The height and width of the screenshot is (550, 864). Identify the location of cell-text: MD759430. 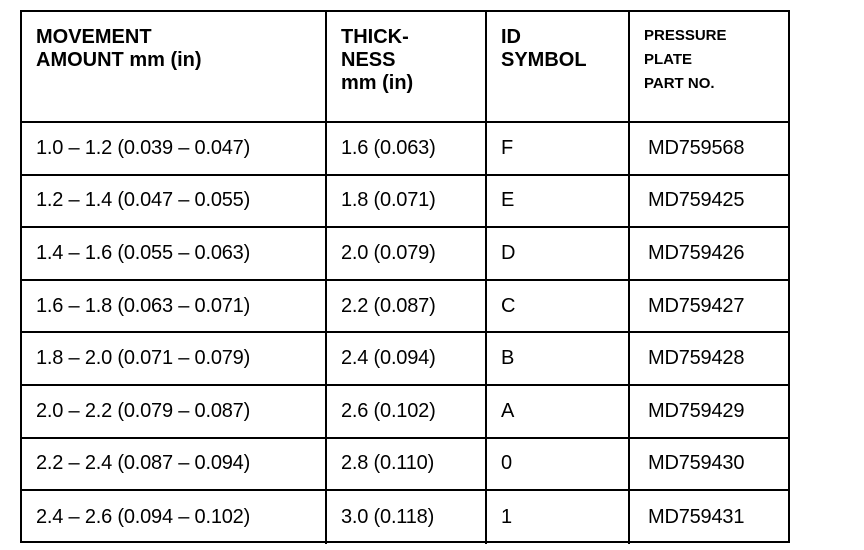
(696, 463).